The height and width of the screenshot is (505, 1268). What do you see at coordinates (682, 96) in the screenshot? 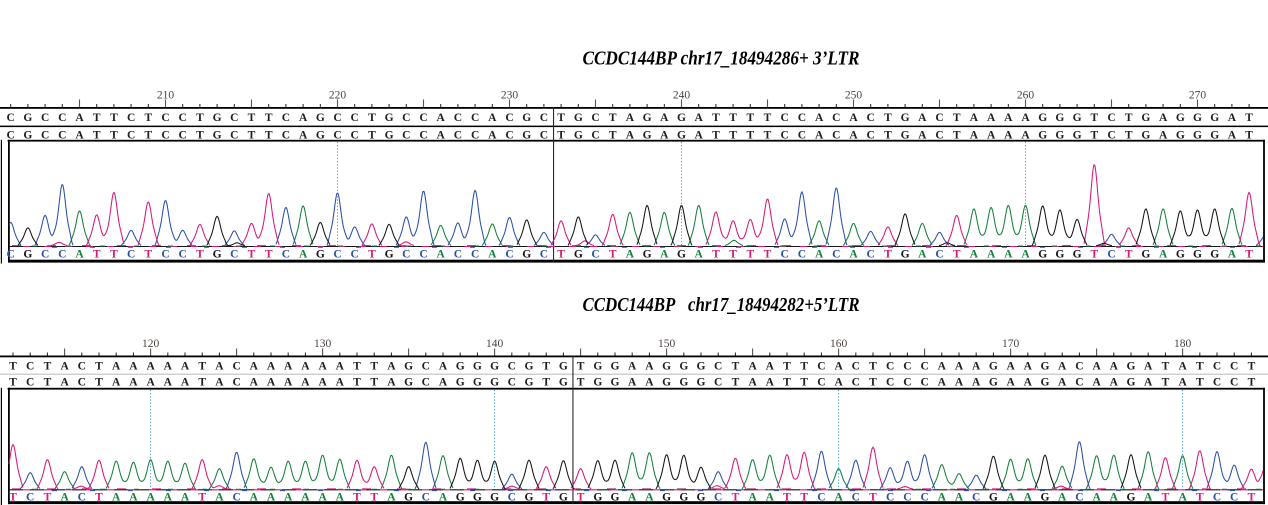
I see `svg-text: 240` at bounding box center [682, 96].